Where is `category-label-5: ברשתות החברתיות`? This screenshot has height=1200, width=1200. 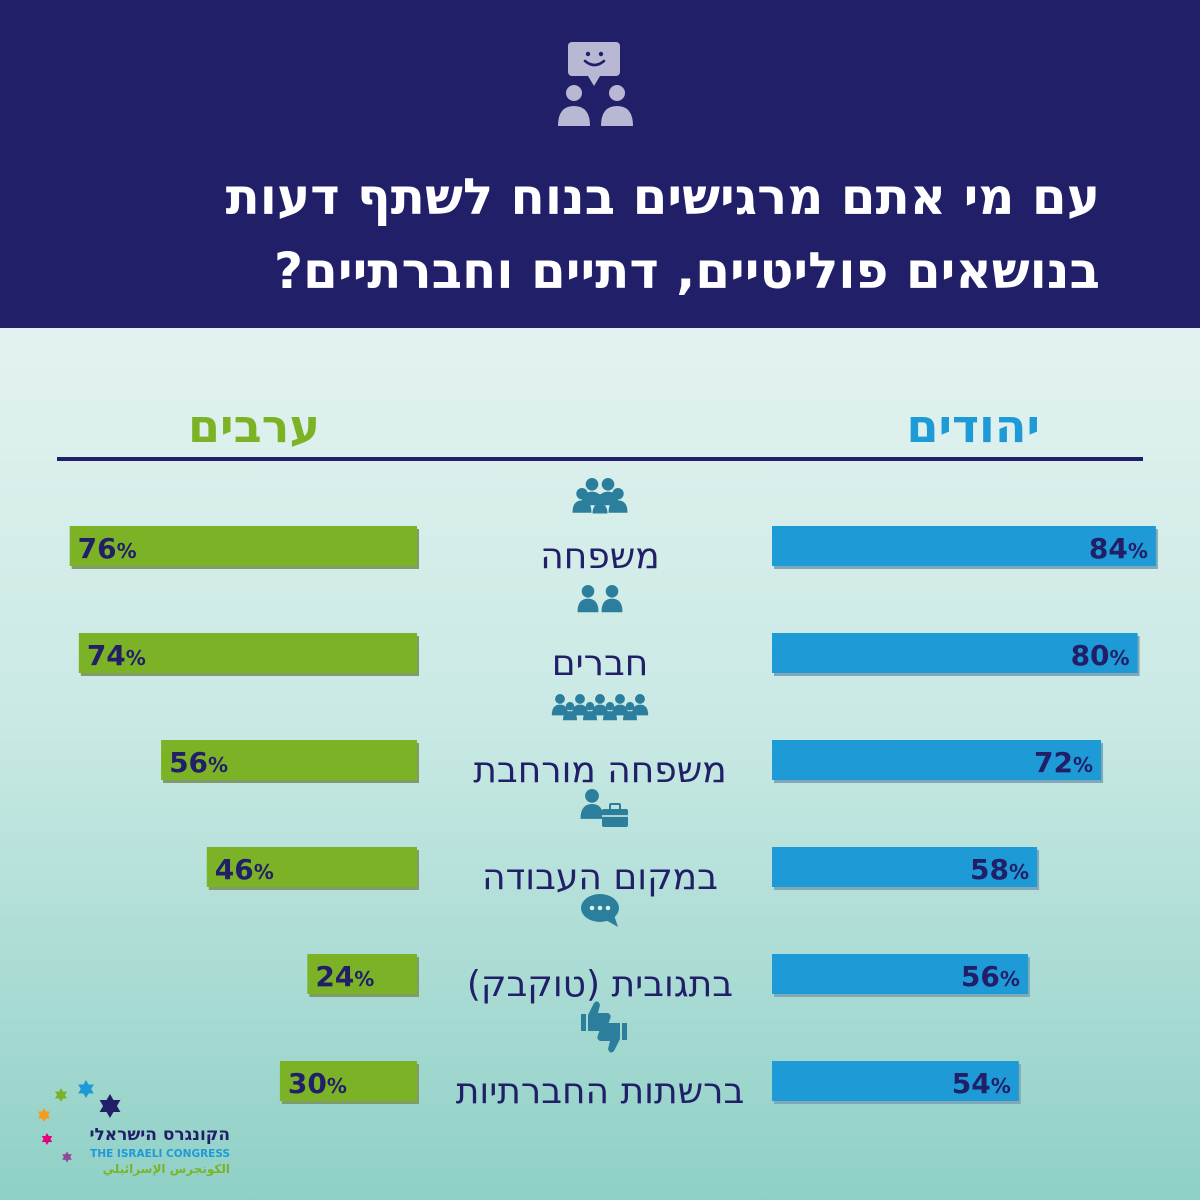 category-label-5: ברשתות החברתיות is located at coordinates (600, 1091).